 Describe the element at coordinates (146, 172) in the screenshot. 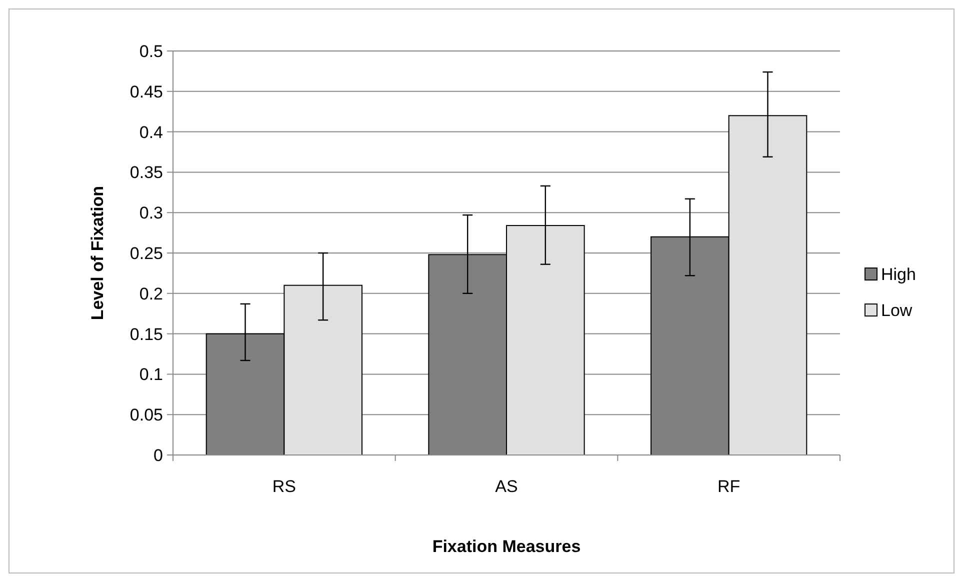

I see `y-tick-label: 0.35` at that location.